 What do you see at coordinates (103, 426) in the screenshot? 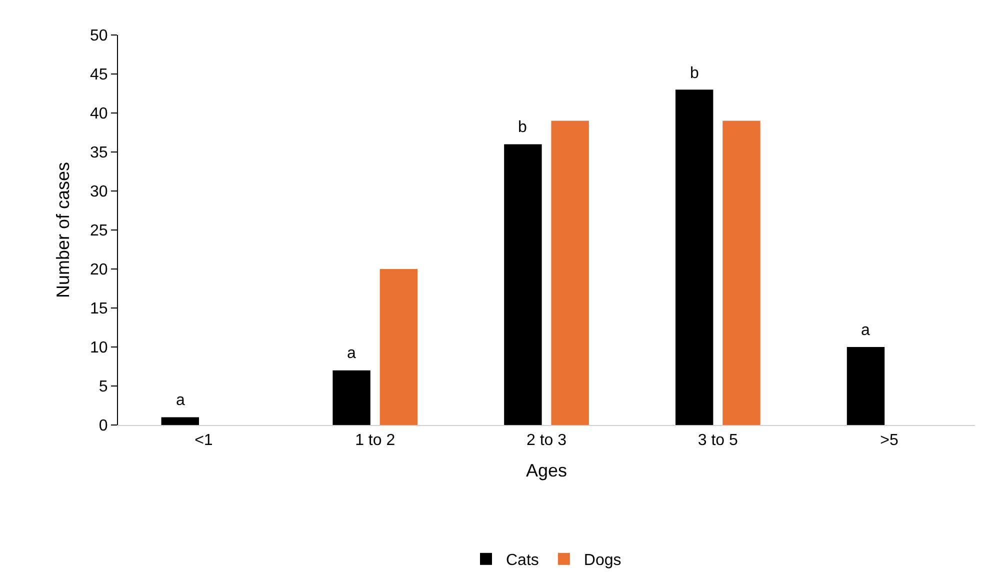
I see `y-tick-label: 0` at bounding box center [103, 426].